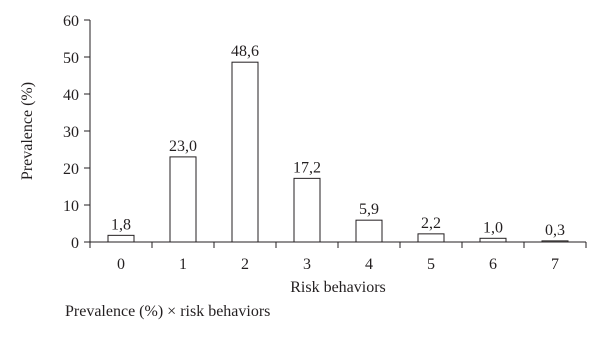 This screenshot has height=351, width=610. I want to click on y-tick-label: 0, so click(75, 243).